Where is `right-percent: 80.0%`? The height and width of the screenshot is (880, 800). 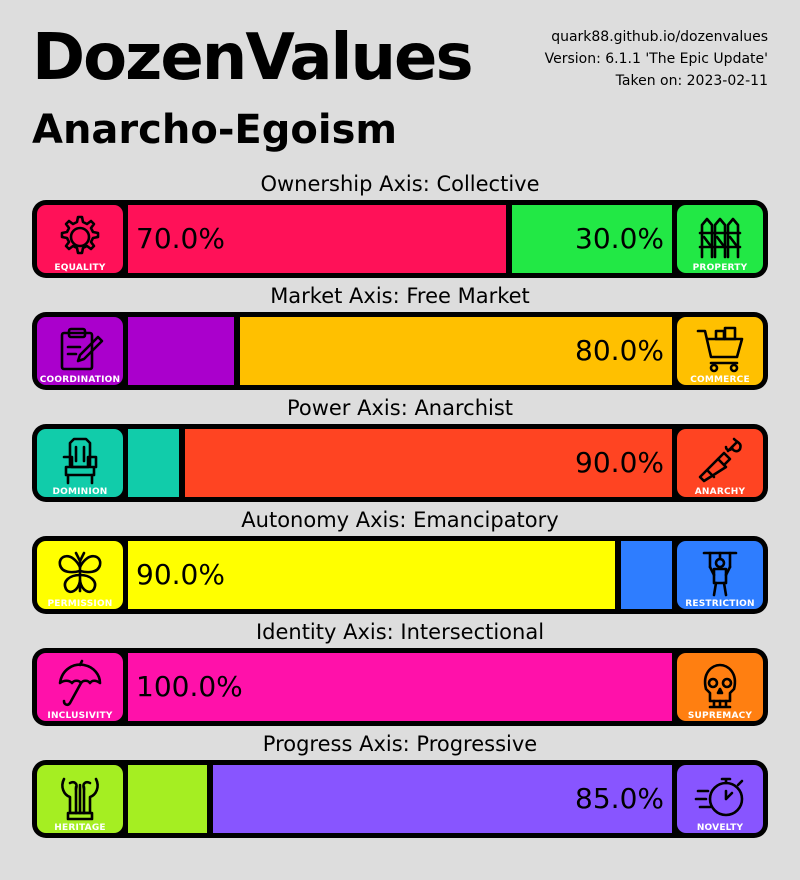
right-percent: 80.0% is located at coordinates (619, 350).